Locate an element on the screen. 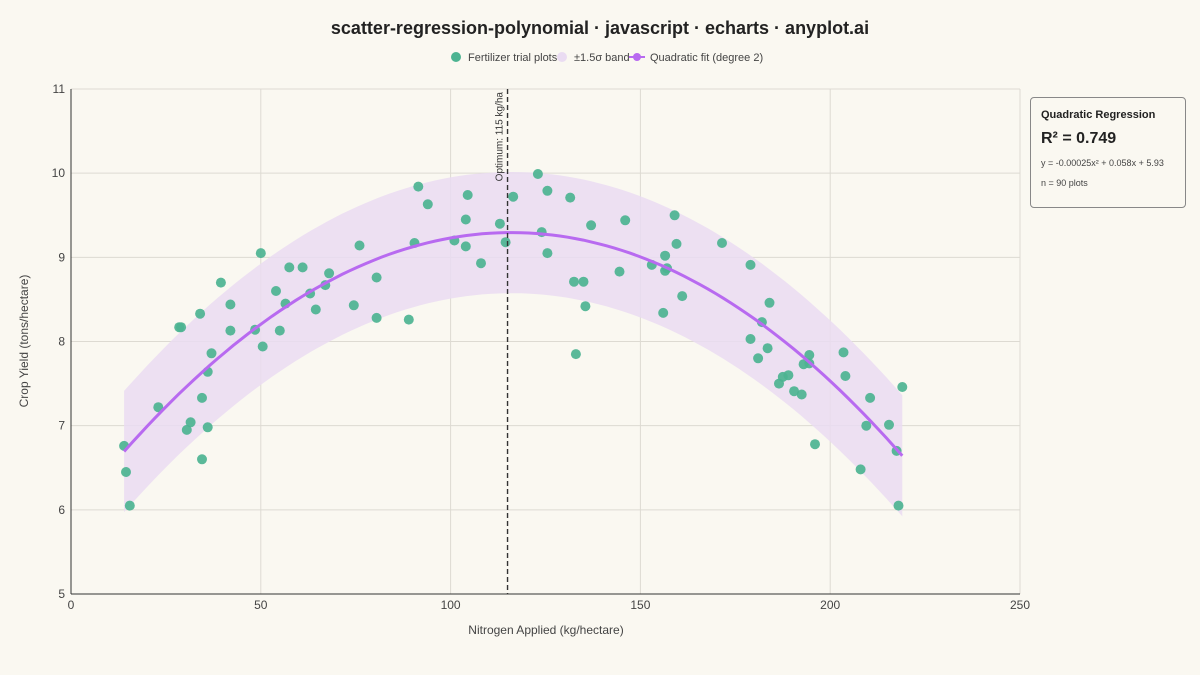 The height and width of the screenshot is (675, 1200). legend-fit-marker is located at coordinates (637, 57).